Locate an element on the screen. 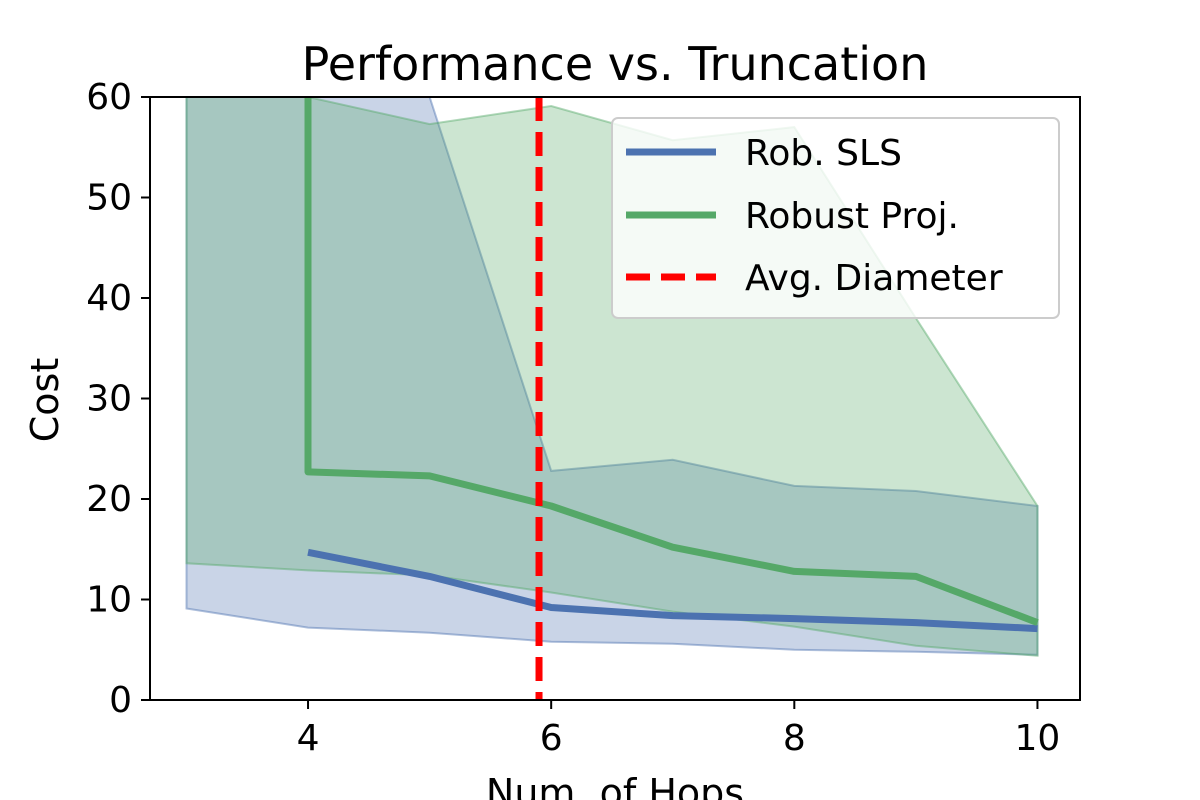  y-tick-label: 10 is located at coordinates (109, 600).